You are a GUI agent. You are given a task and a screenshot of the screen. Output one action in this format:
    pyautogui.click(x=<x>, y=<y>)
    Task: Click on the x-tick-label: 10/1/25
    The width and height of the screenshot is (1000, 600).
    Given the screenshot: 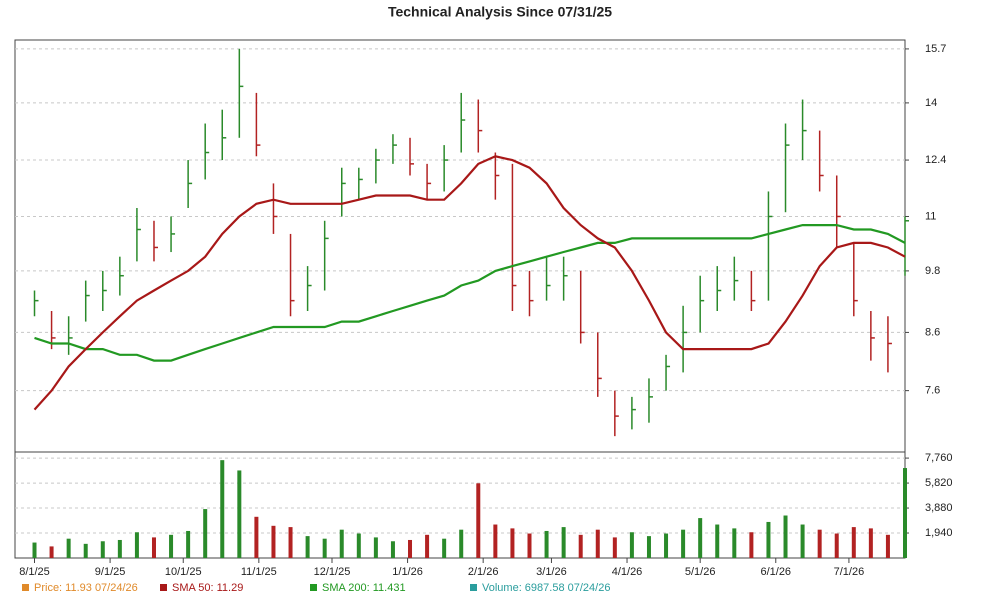 What is the action you would take?
    pyautogui.click(x=183, y=572)
    